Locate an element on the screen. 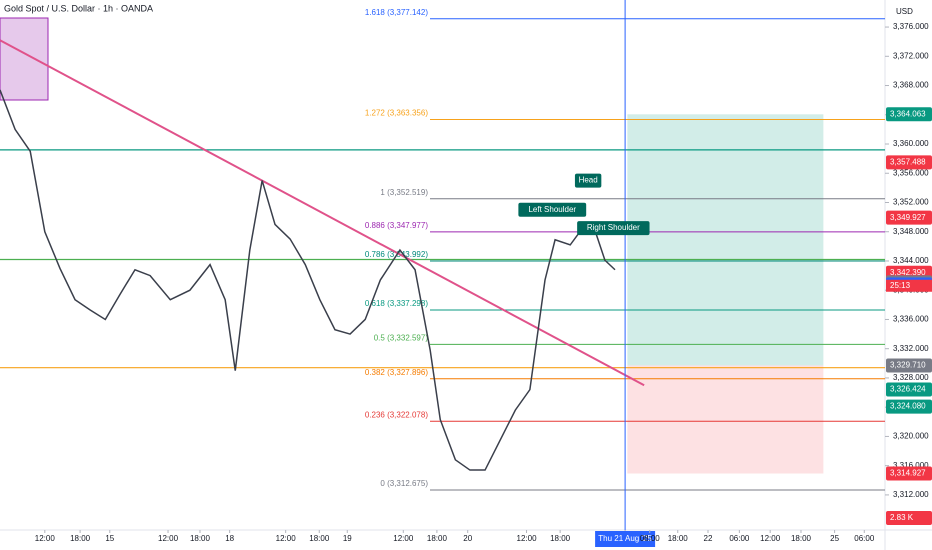  fib-label: 0.382 (3,327.896) is located at coordinates (396, 372).